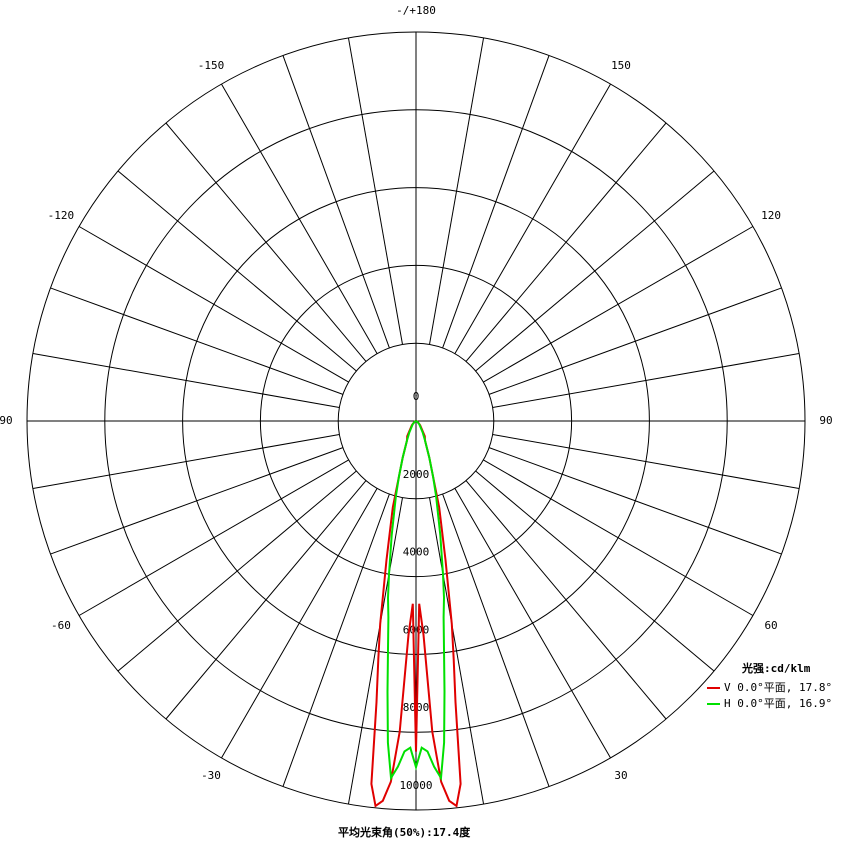 The image size is (856, 853). I want to click on angle-label: 30, so click(620, 775).